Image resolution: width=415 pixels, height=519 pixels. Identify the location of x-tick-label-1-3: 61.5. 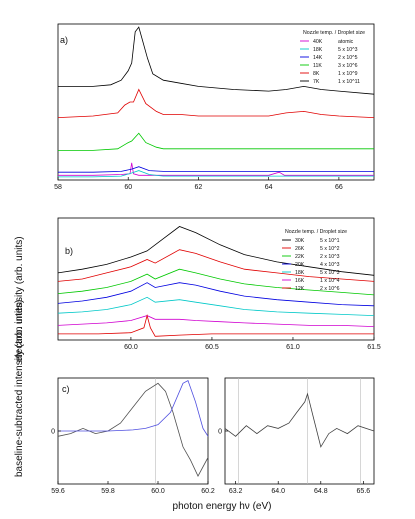
(374, 347).